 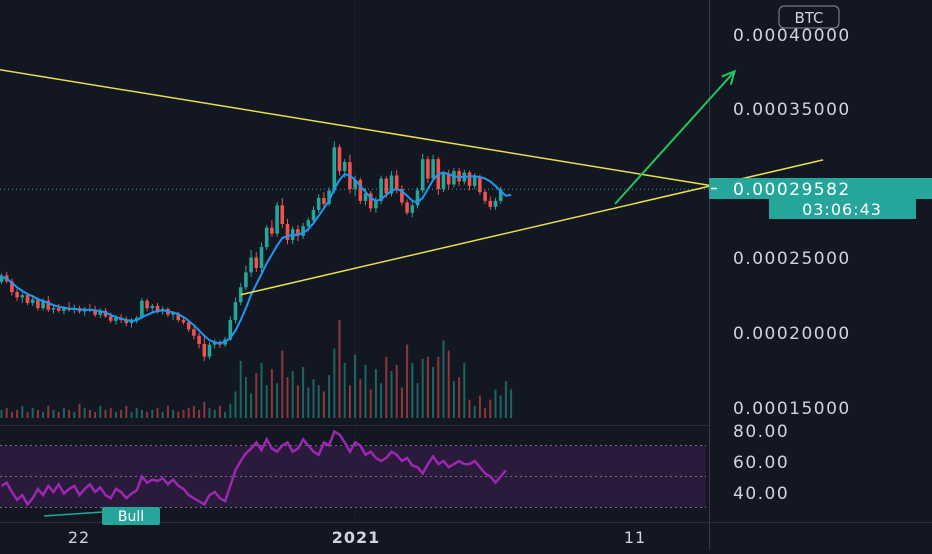 I want to click on current-price-label, so click(x=820, y=188).